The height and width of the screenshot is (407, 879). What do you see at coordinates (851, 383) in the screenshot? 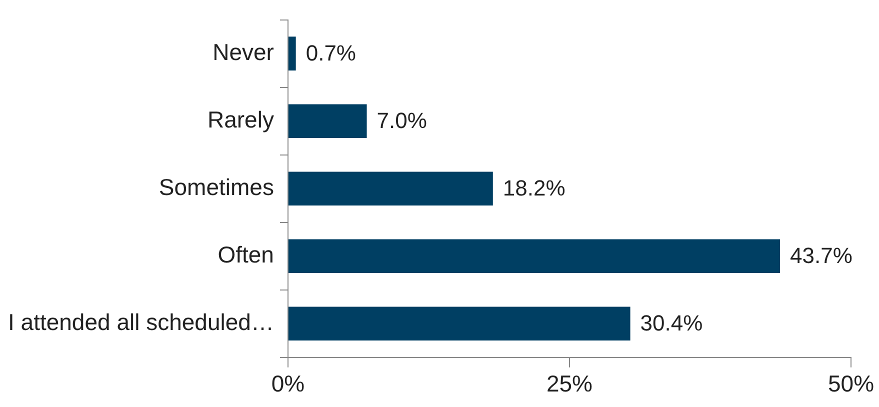
I see `x-tick-label: 50%` at bounding box center [851, 383].